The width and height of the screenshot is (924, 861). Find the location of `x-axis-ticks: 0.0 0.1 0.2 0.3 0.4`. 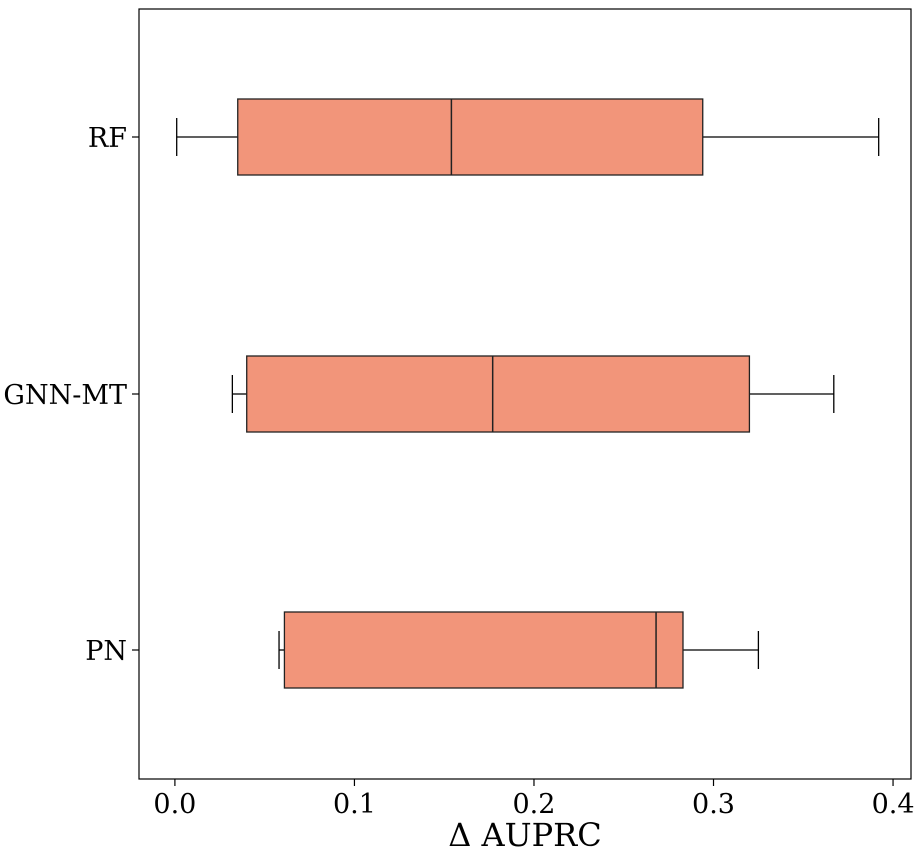

x-axis-ticks: 0.0 0.1 0.2 0.3 0.4 is located at coordinates (534, 799).